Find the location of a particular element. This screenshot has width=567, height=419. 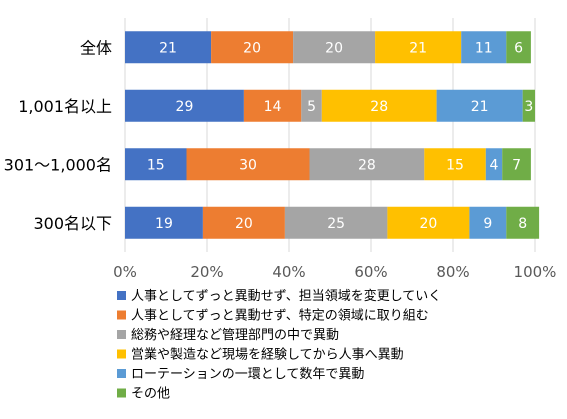

data-label: 4 is located at coordinates (494, 165).